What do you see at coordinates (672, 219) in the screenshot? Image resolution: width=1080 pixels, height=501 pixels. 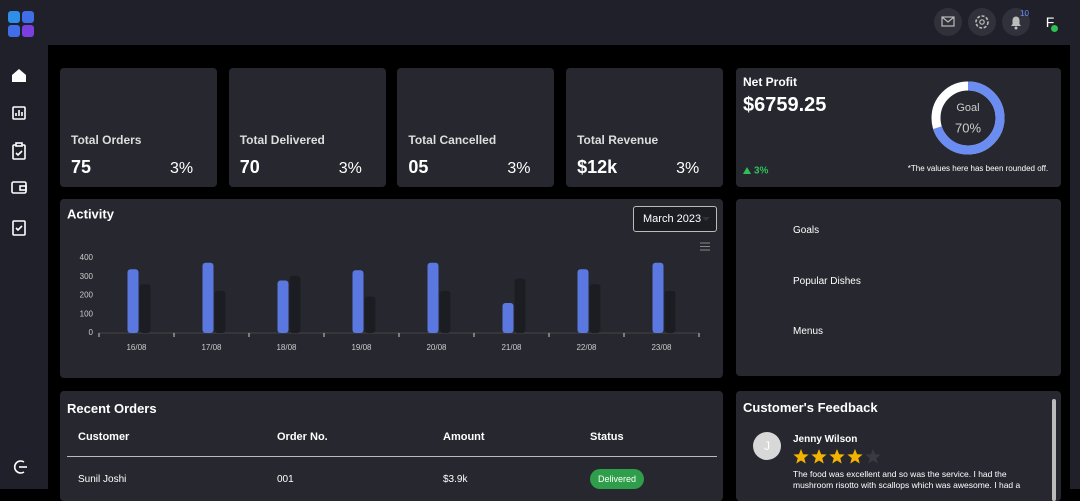 I see `month-label: March 2023` at bounding box center [672, 219].